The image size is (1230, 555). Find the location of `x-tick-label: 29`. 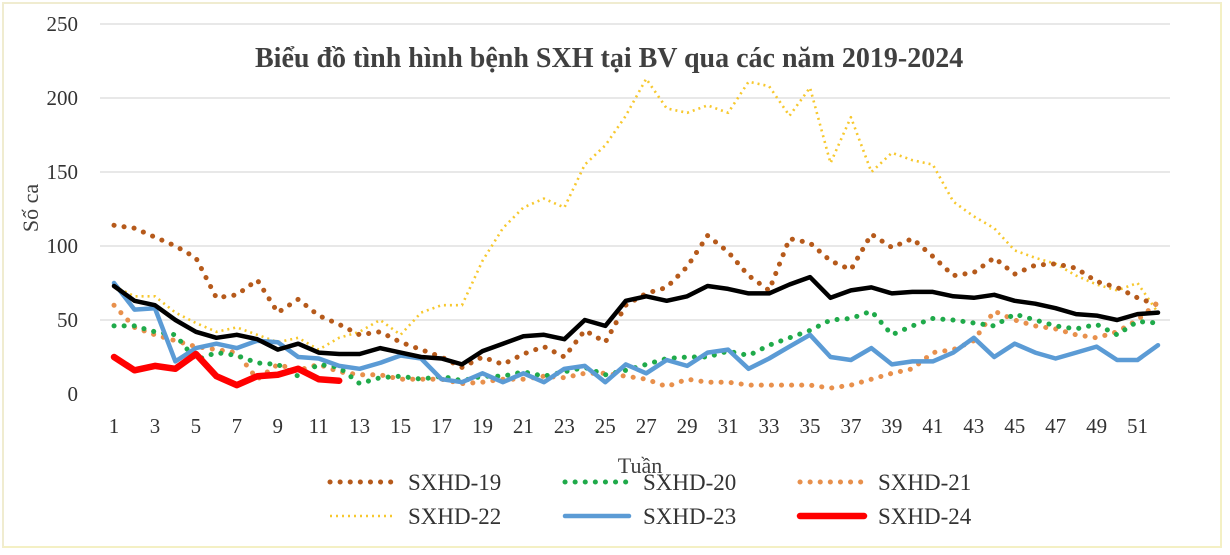

x-tick-label: 29 is located at coordinates (687, 426).